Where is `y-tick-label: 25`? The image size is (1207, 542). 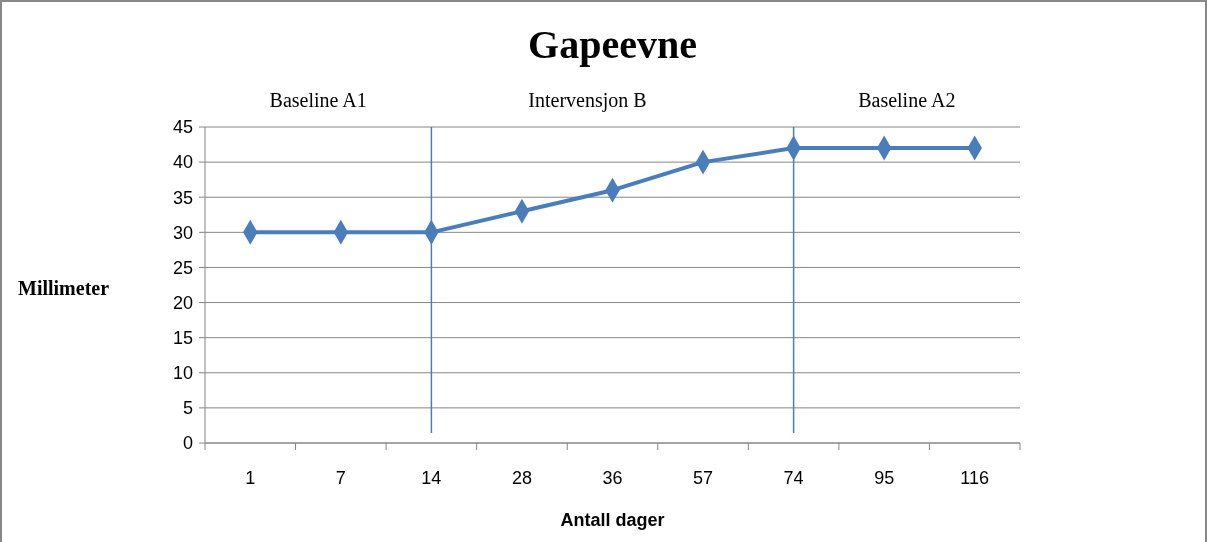 y-tick-label: 25 is located at coordinates (182, 267).